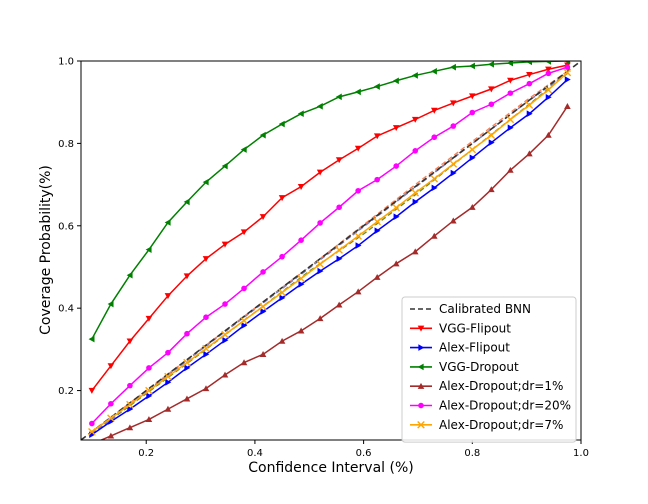 The width and height of the screenshot is (648, 504). What do you see at coordinates (581, 453) in the screenshot?
I see `x-tick-label: 1.0` at bounding box center [581, 453].